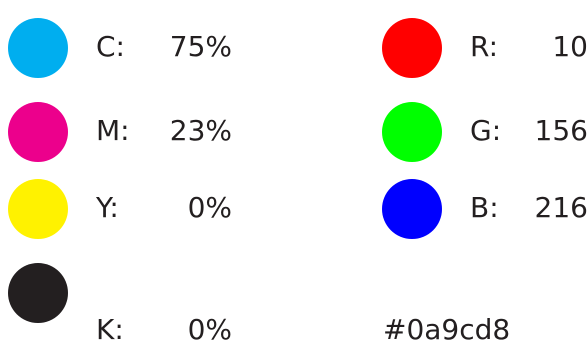 The width and height of the screenshot is (588, 353). Describe the element at coordinates (200, 130) in the screenshot. I see `magenta-value: 23%` at that location.